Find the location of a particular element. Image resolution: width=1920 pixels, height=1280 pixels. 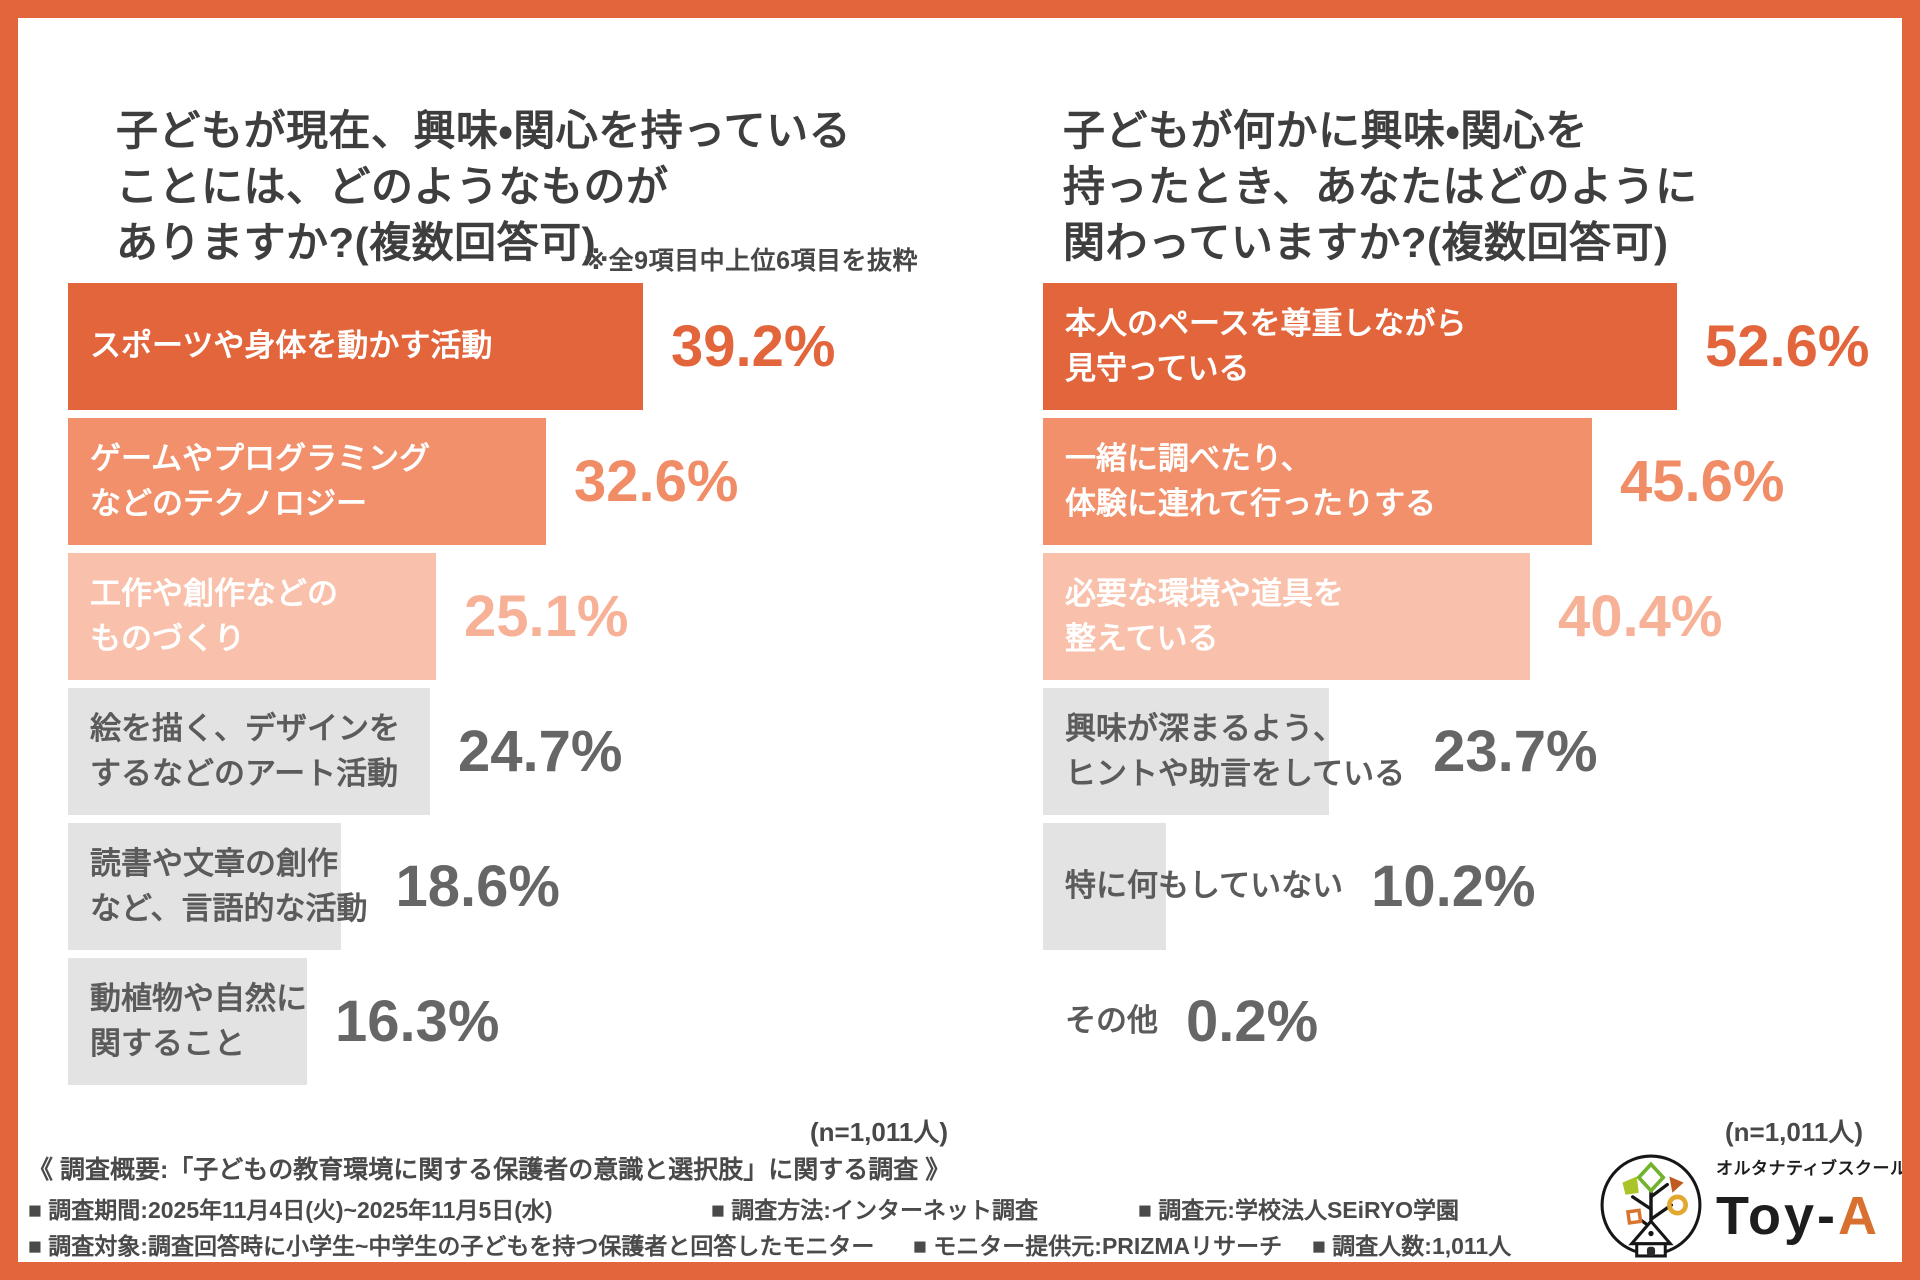

bar-row: 必要な環境や道具を 整えている 40.4% is located at coordinates (1456, 616).